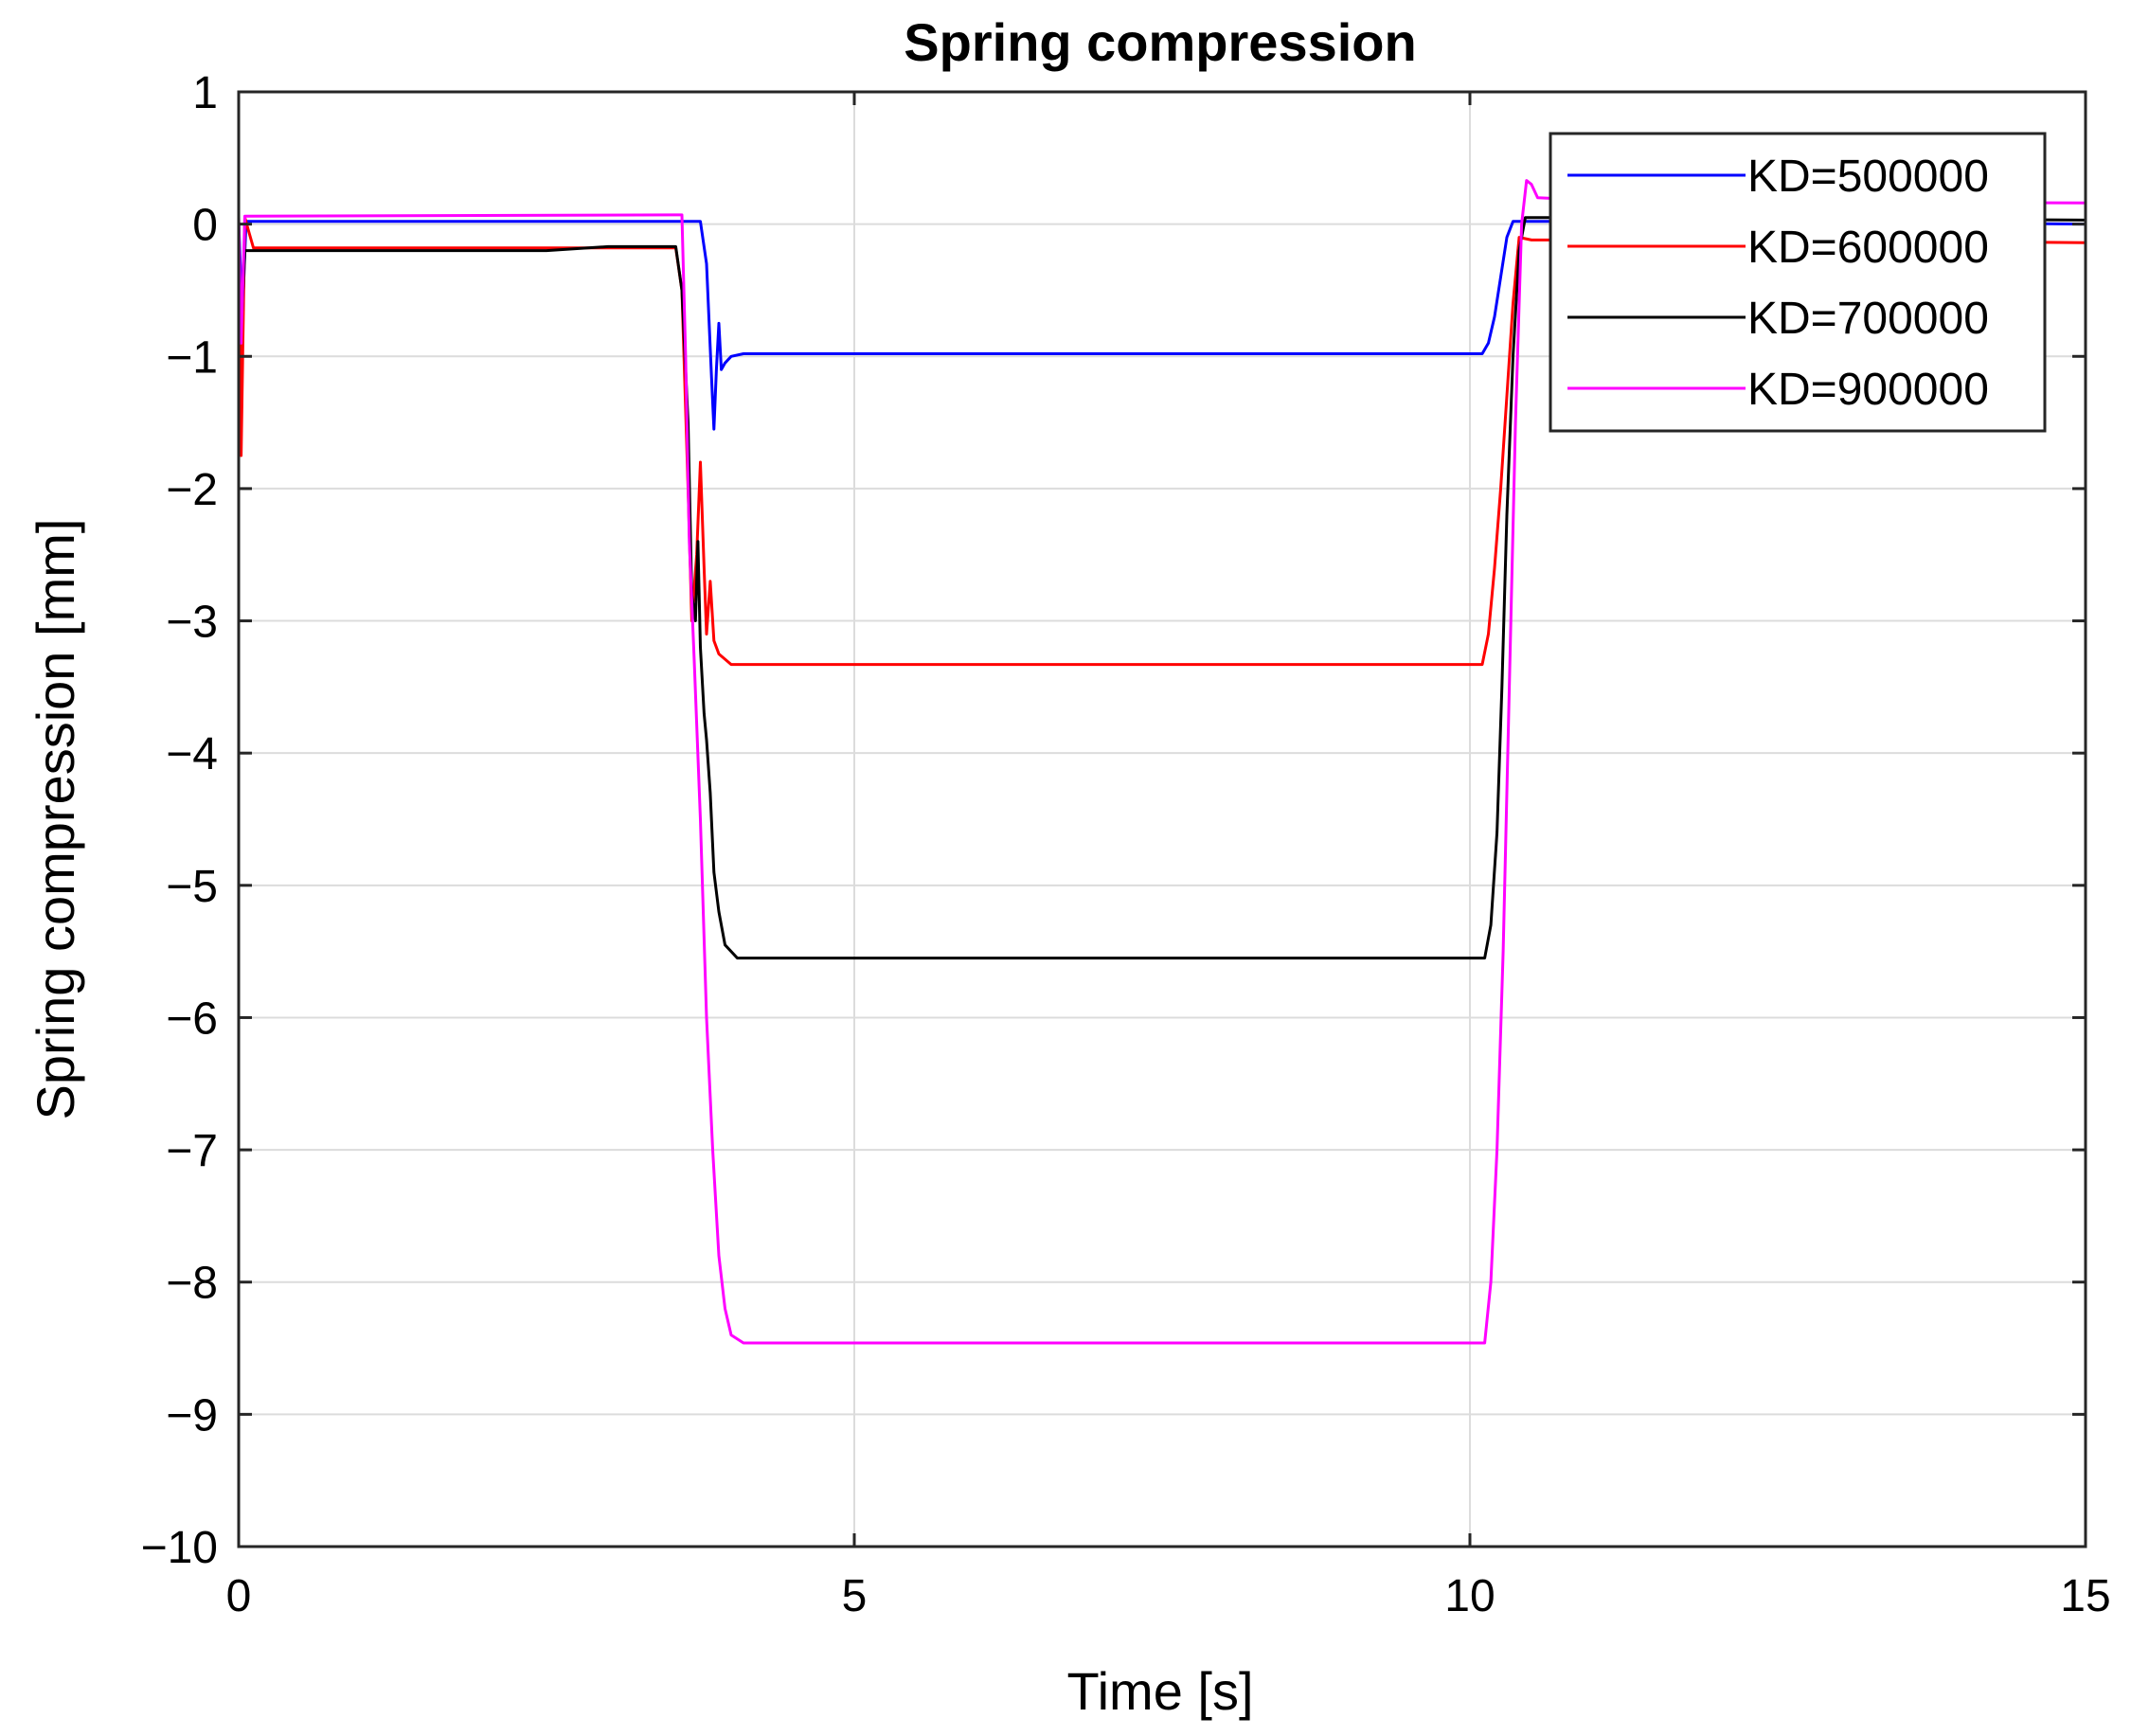 The width and height of the screenshot is (2131, 1736). I want to click on y-tick-label: −3, so click(192, 623).